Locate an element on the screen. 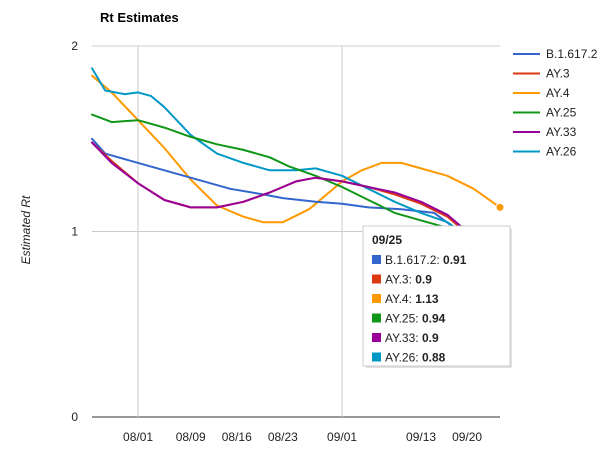 The image size is (615, 456). x-tick-labels: 08/01 08/09 08/16 08/23 09/01 09/13 09/20 is located at coordinates (302, 437).